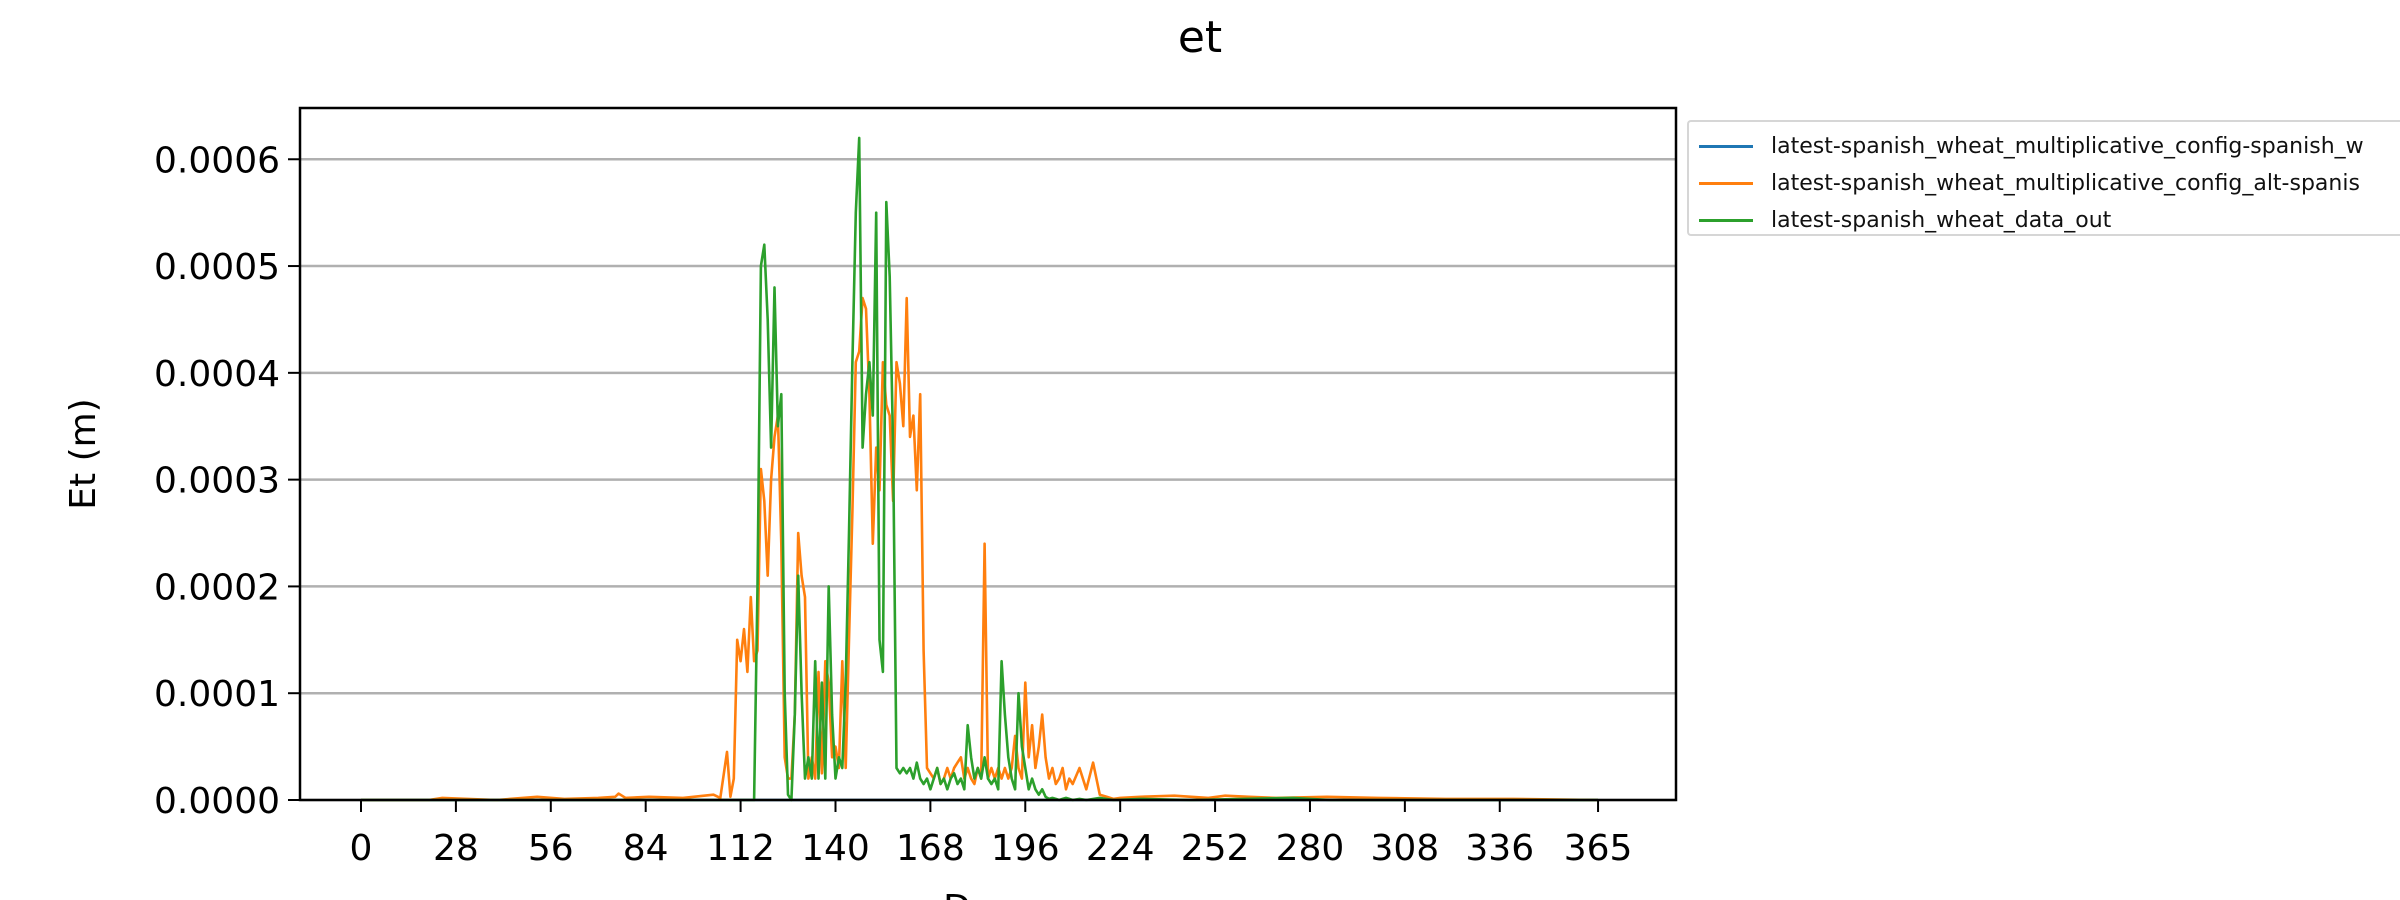 This screenshot has width=2400, height=900. Describe the element at coordinates (988, 894) in the screenshot. I see `x-axis-label: Days` at that location.